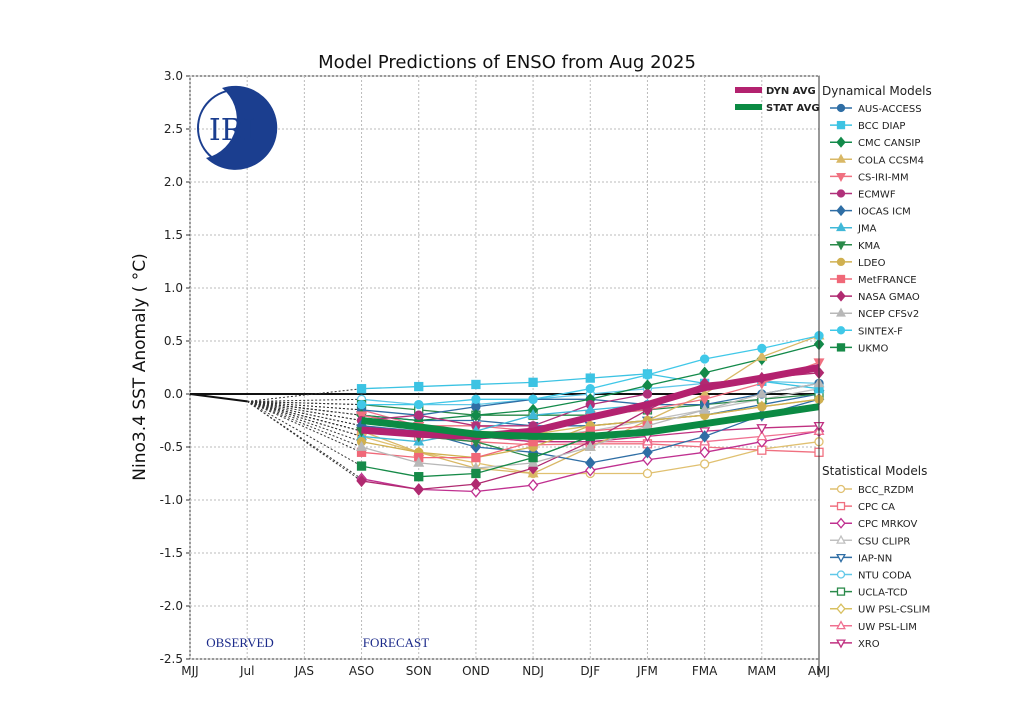 Image resolution: width=1024 pixels, height=709 pixels. What do you see at coordinates (361, 671) in the screenshot?
I see `x-tick-label: ASO` at bounding box center [361, 671].